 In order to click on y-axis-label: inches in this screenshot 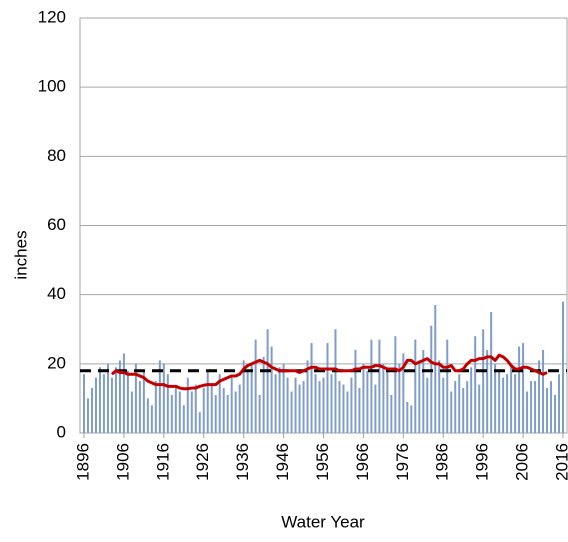, I will do `click(20, 254)`.